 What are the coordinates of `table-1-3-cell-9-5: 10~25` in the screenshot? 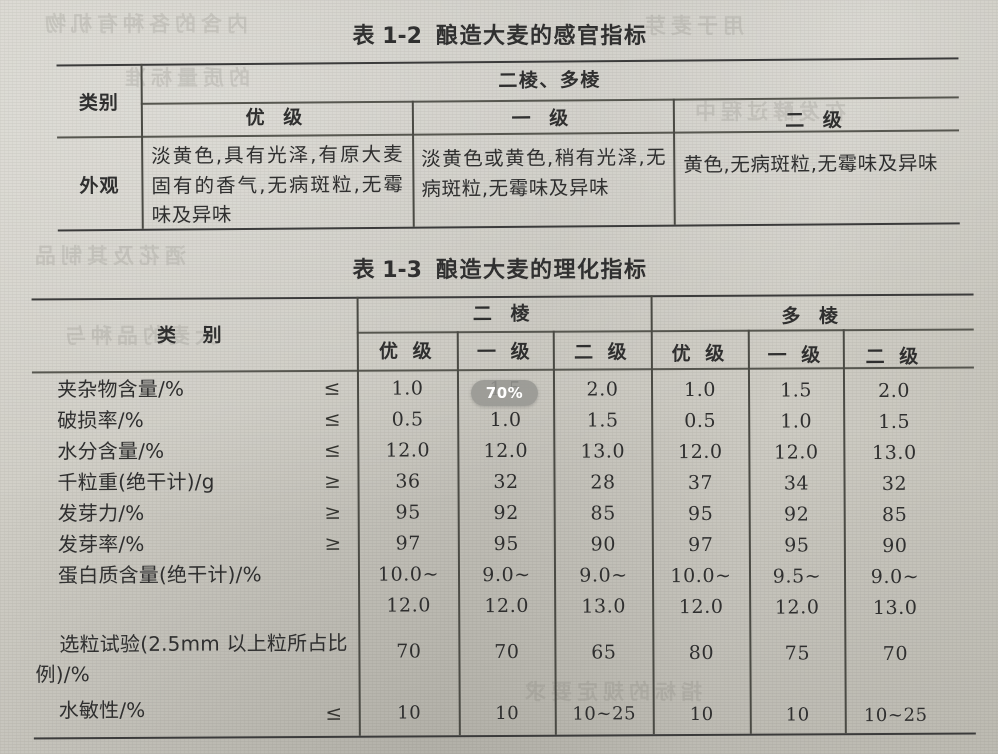 It's located at (895, 716).